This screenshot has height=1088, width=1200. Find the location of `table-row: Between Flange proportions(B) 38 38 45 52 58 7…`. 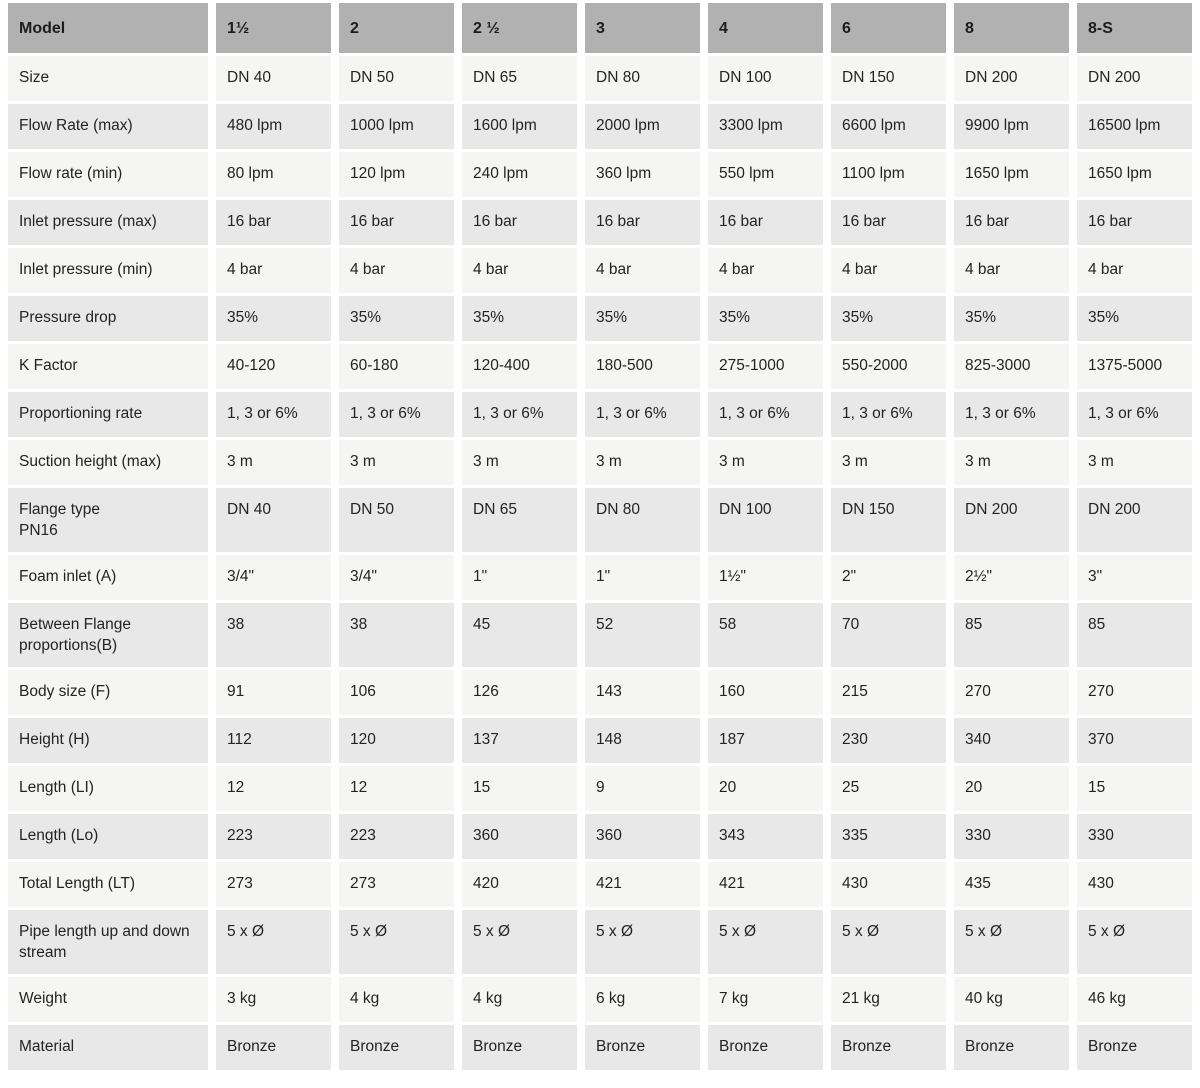

table-row: Between Flange proportions(B) 38 38 45 52 58 7… is located at coordinates (600, 635).